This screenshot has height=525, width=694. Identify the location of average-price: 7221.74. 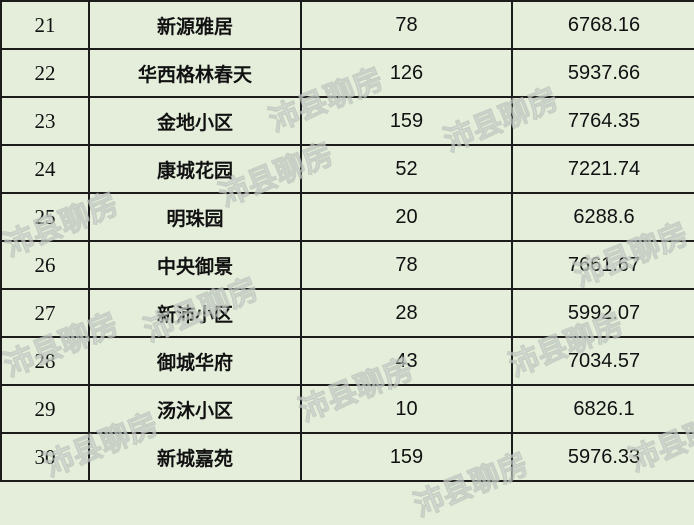
(602, 169).